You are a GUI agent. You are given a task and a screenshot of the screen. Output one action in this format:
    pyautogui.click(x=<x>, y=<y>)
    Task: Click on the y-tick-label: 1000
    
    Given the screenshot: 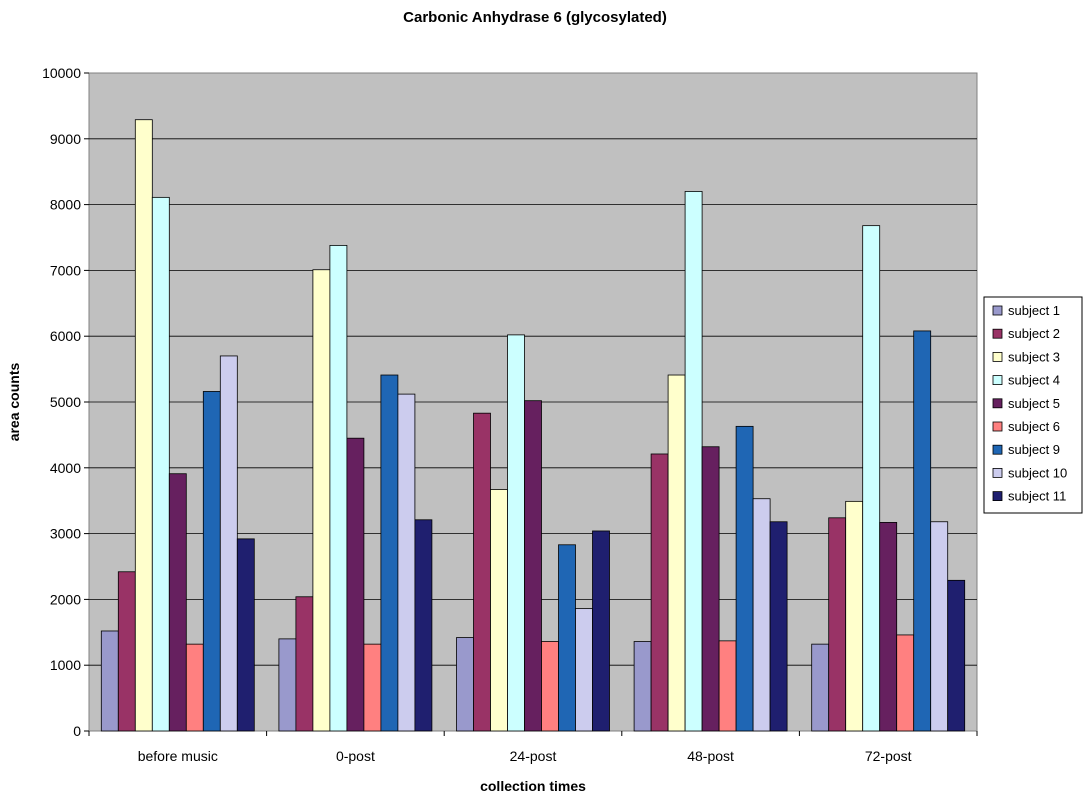 What is the action you would take?
    pyautogui.click(x=65, y=665)
    